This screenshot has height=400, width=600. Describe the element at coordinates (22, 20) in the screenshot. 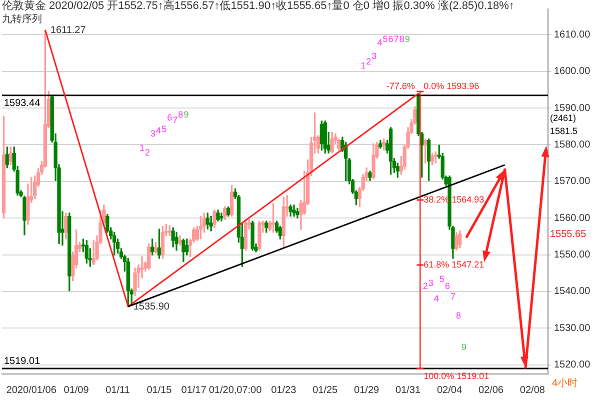

I see `text: 九转序列` at that location.